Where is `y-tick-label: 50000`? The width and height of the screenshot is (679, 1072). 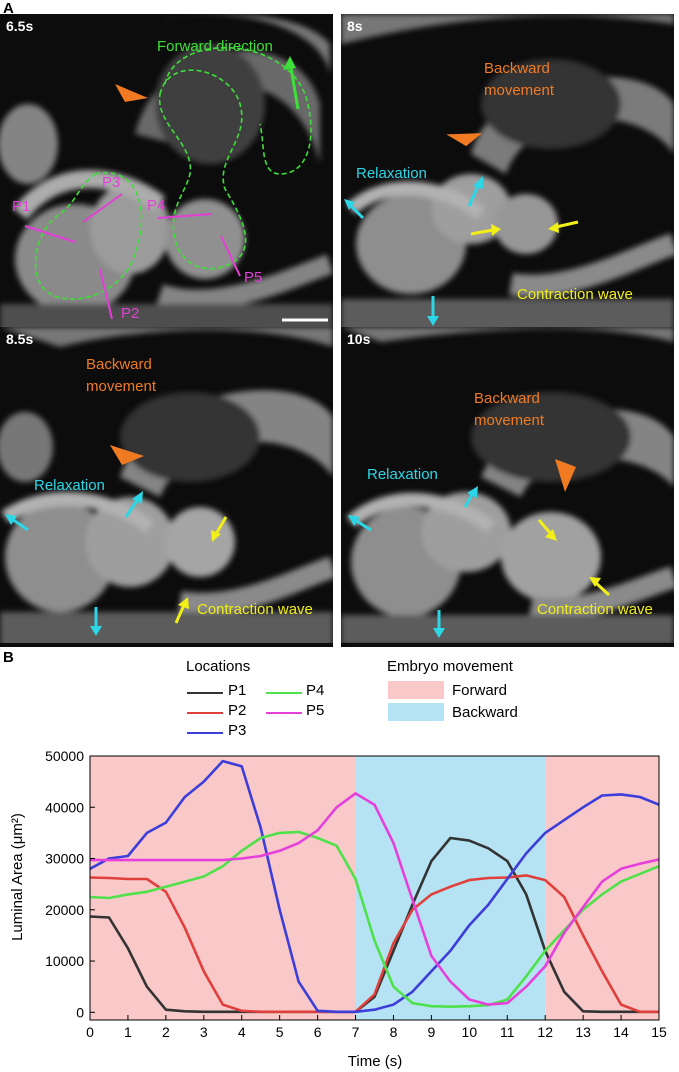
y-tick-label: 50000 is located at coordinates (64, 756).